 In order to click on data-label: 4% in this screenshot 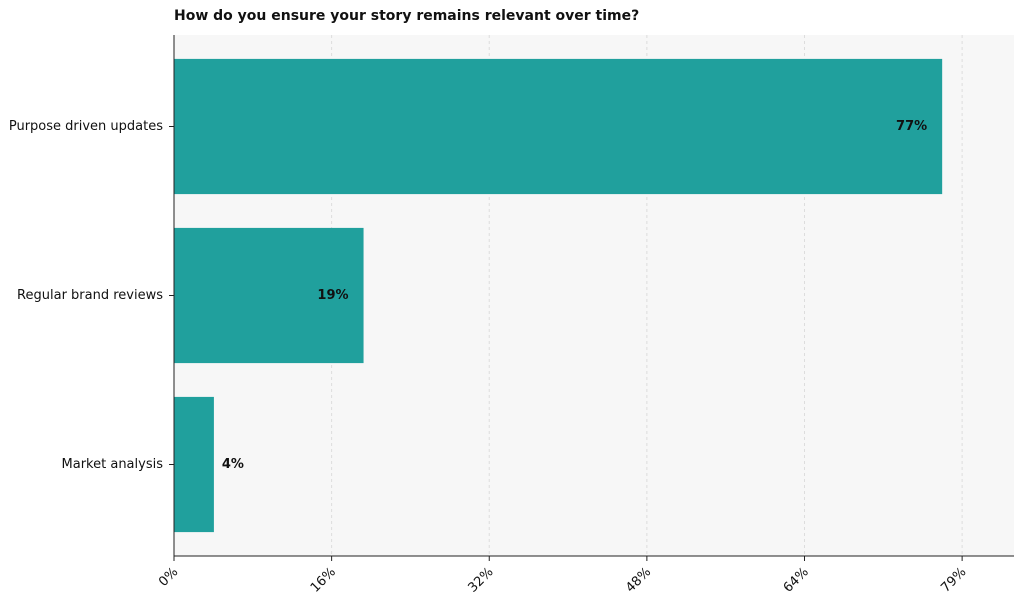, I will do `click(233, 464)`.